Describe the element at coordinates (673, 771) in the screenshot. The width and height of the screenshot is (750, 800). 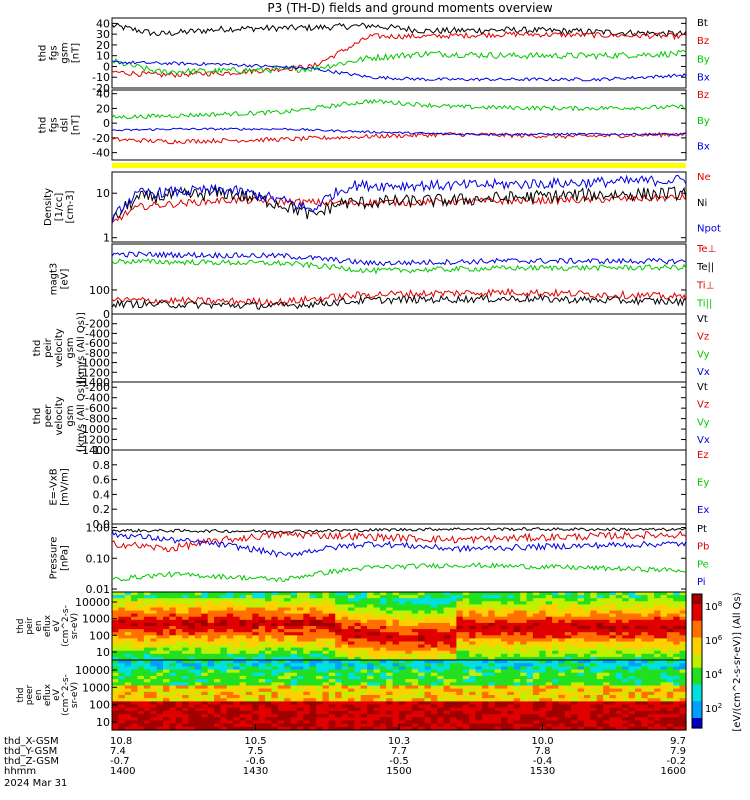
I see `orbit-value: 1600` at that location.